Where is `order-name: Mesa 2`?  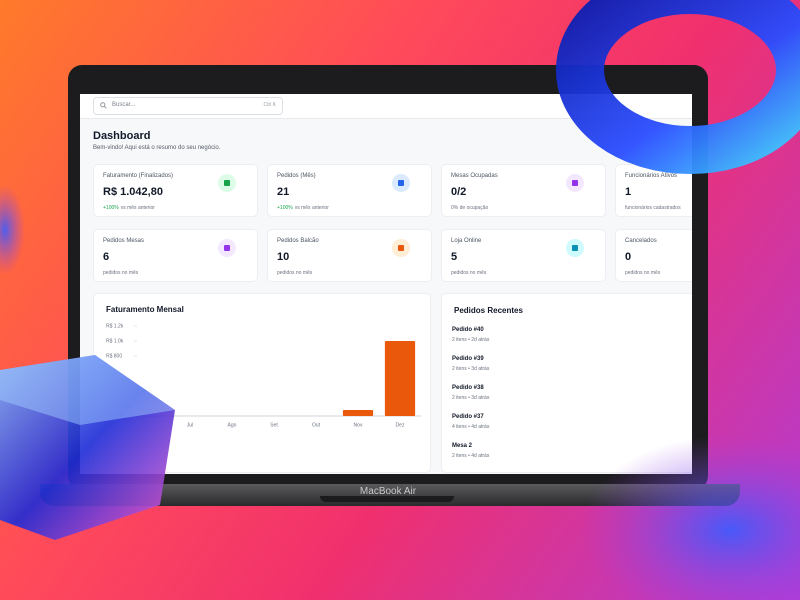 order-name: Mesa 2 is located at coordinates (462, 446).